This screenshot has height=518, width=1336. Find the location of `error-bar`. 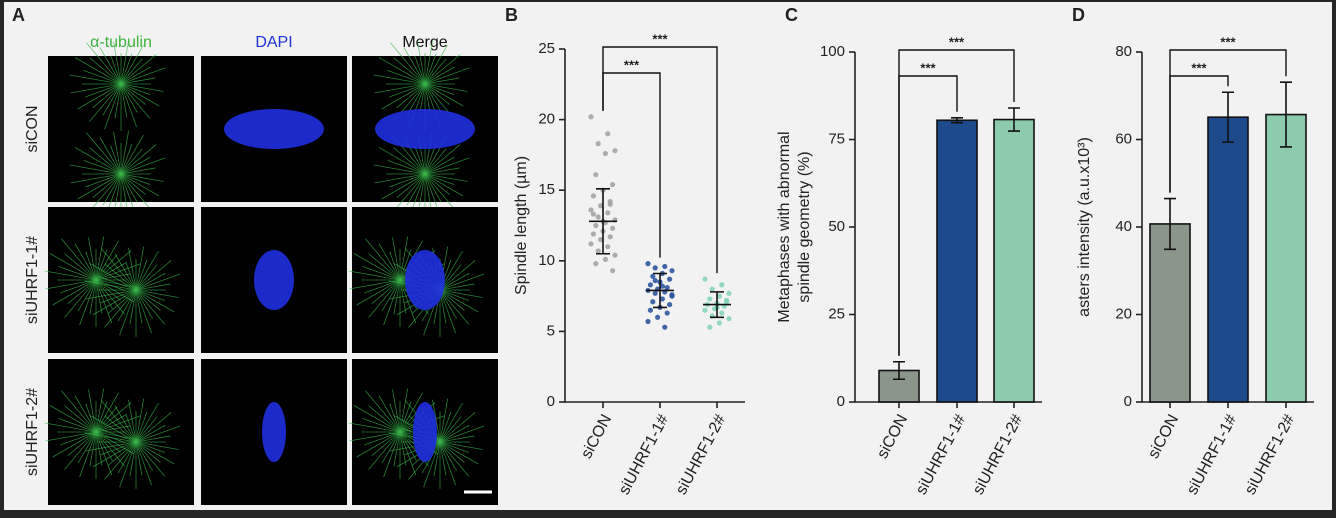

error-bar is located at coordinates (899, 370).